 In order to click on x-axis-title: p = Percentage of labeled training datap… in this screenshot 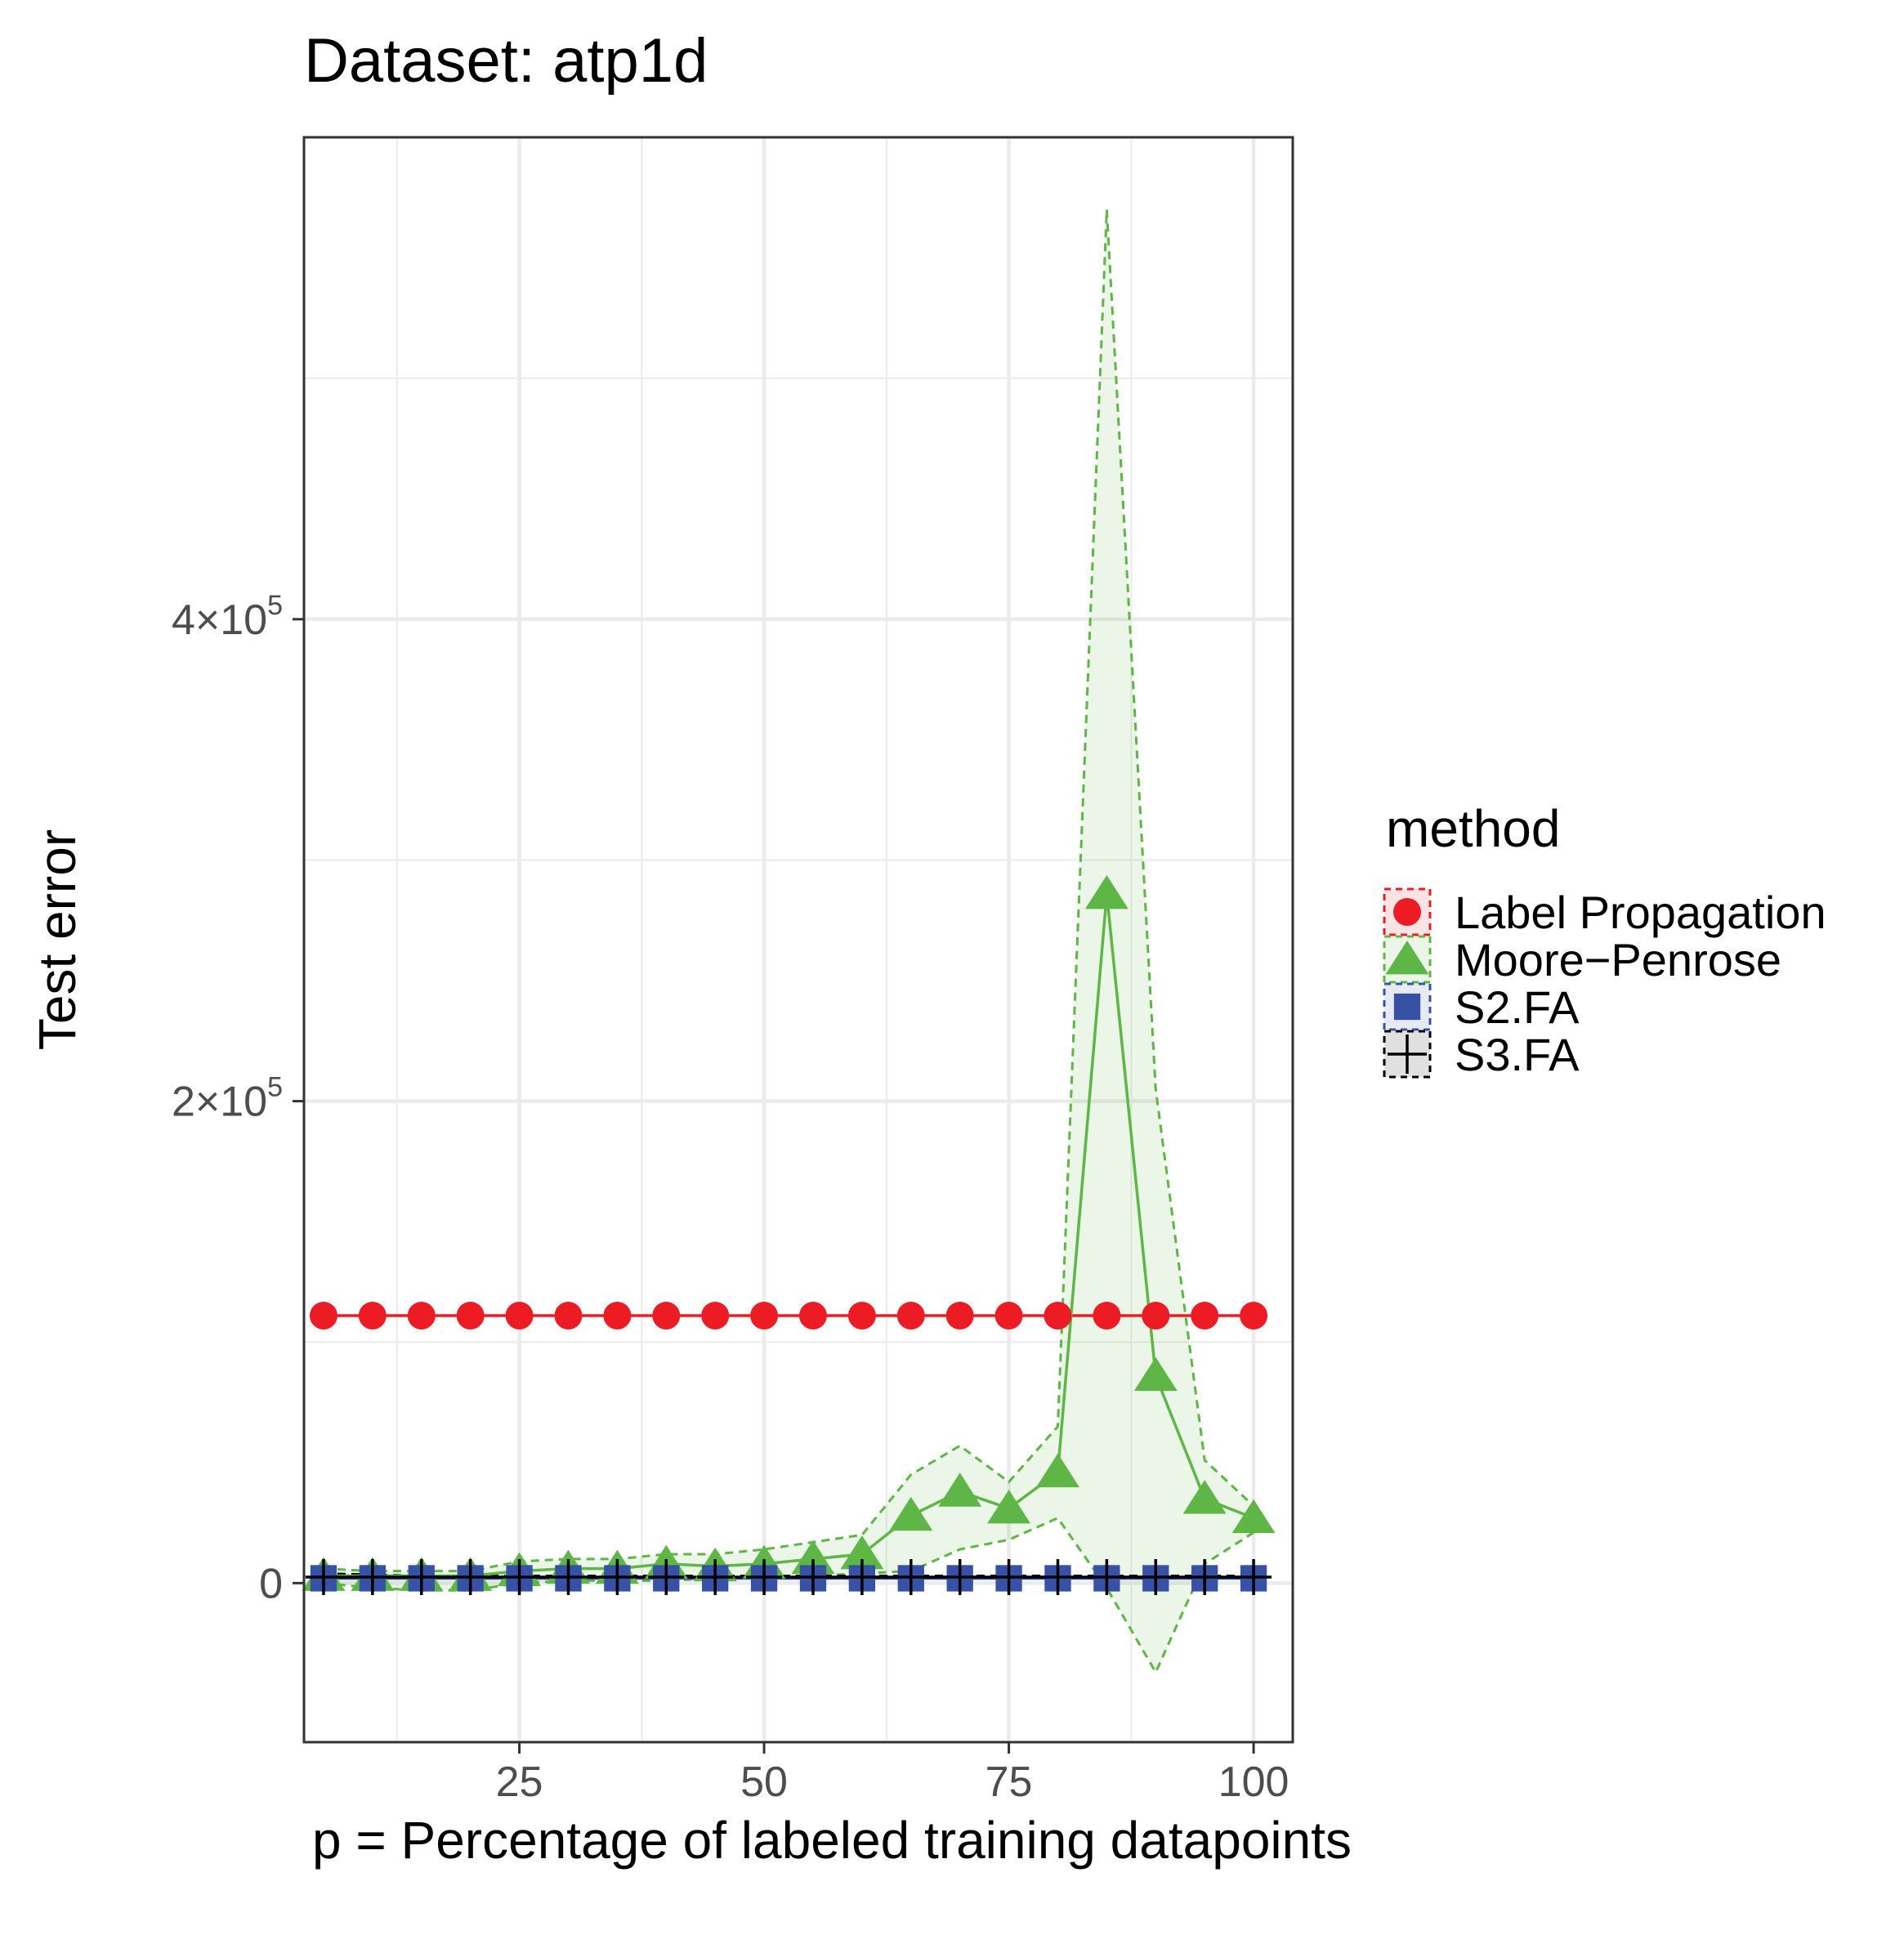, I will do `click(832, 1841)`.